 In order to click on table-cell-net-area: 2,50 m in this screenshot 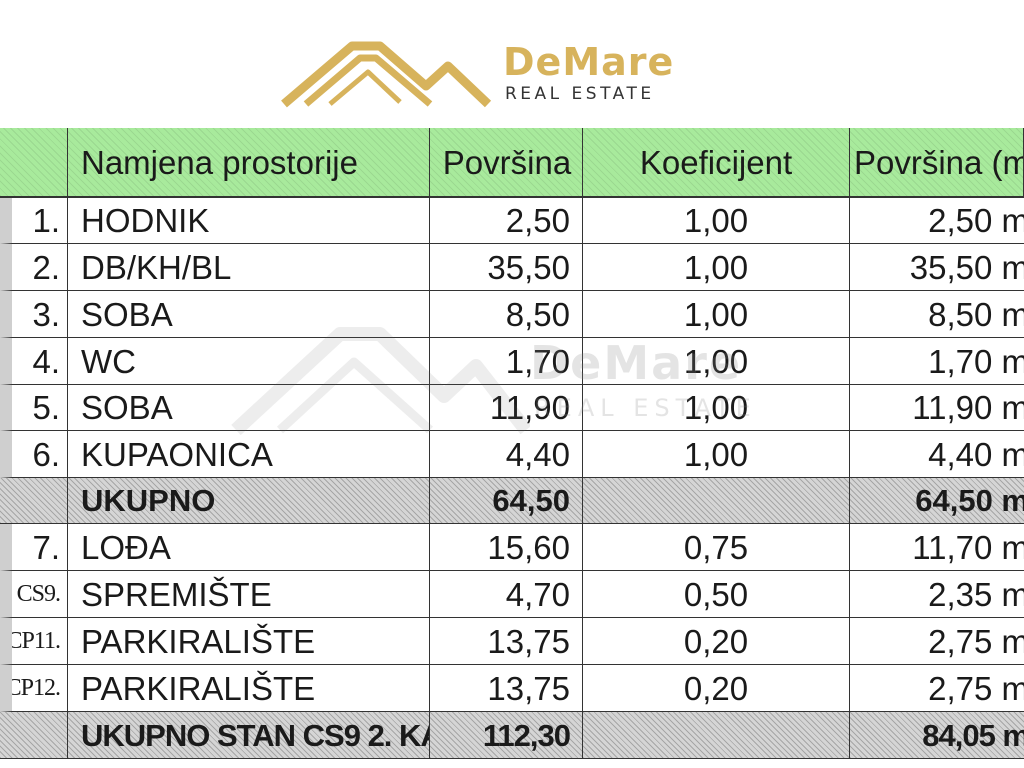, I will do `click(937, 221)`.